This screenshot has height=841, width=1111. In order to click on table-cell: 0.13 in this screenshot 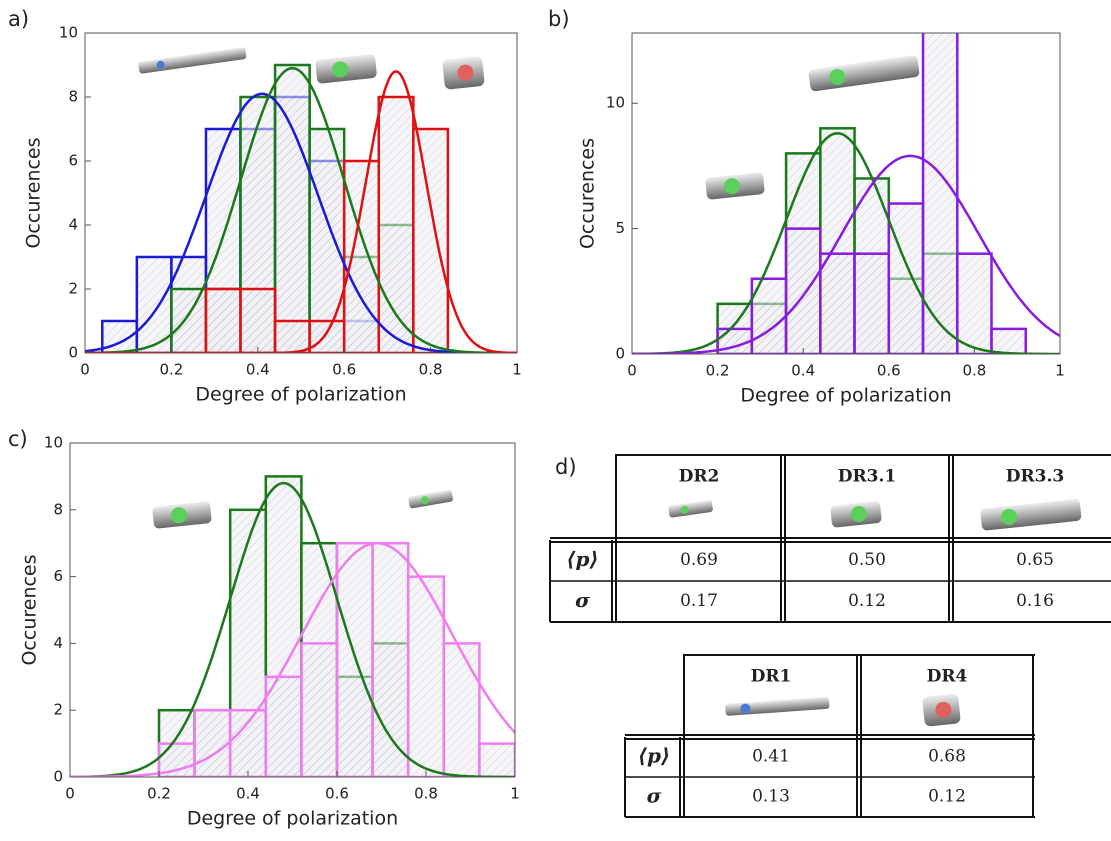, I will do `click(771, 797)`.